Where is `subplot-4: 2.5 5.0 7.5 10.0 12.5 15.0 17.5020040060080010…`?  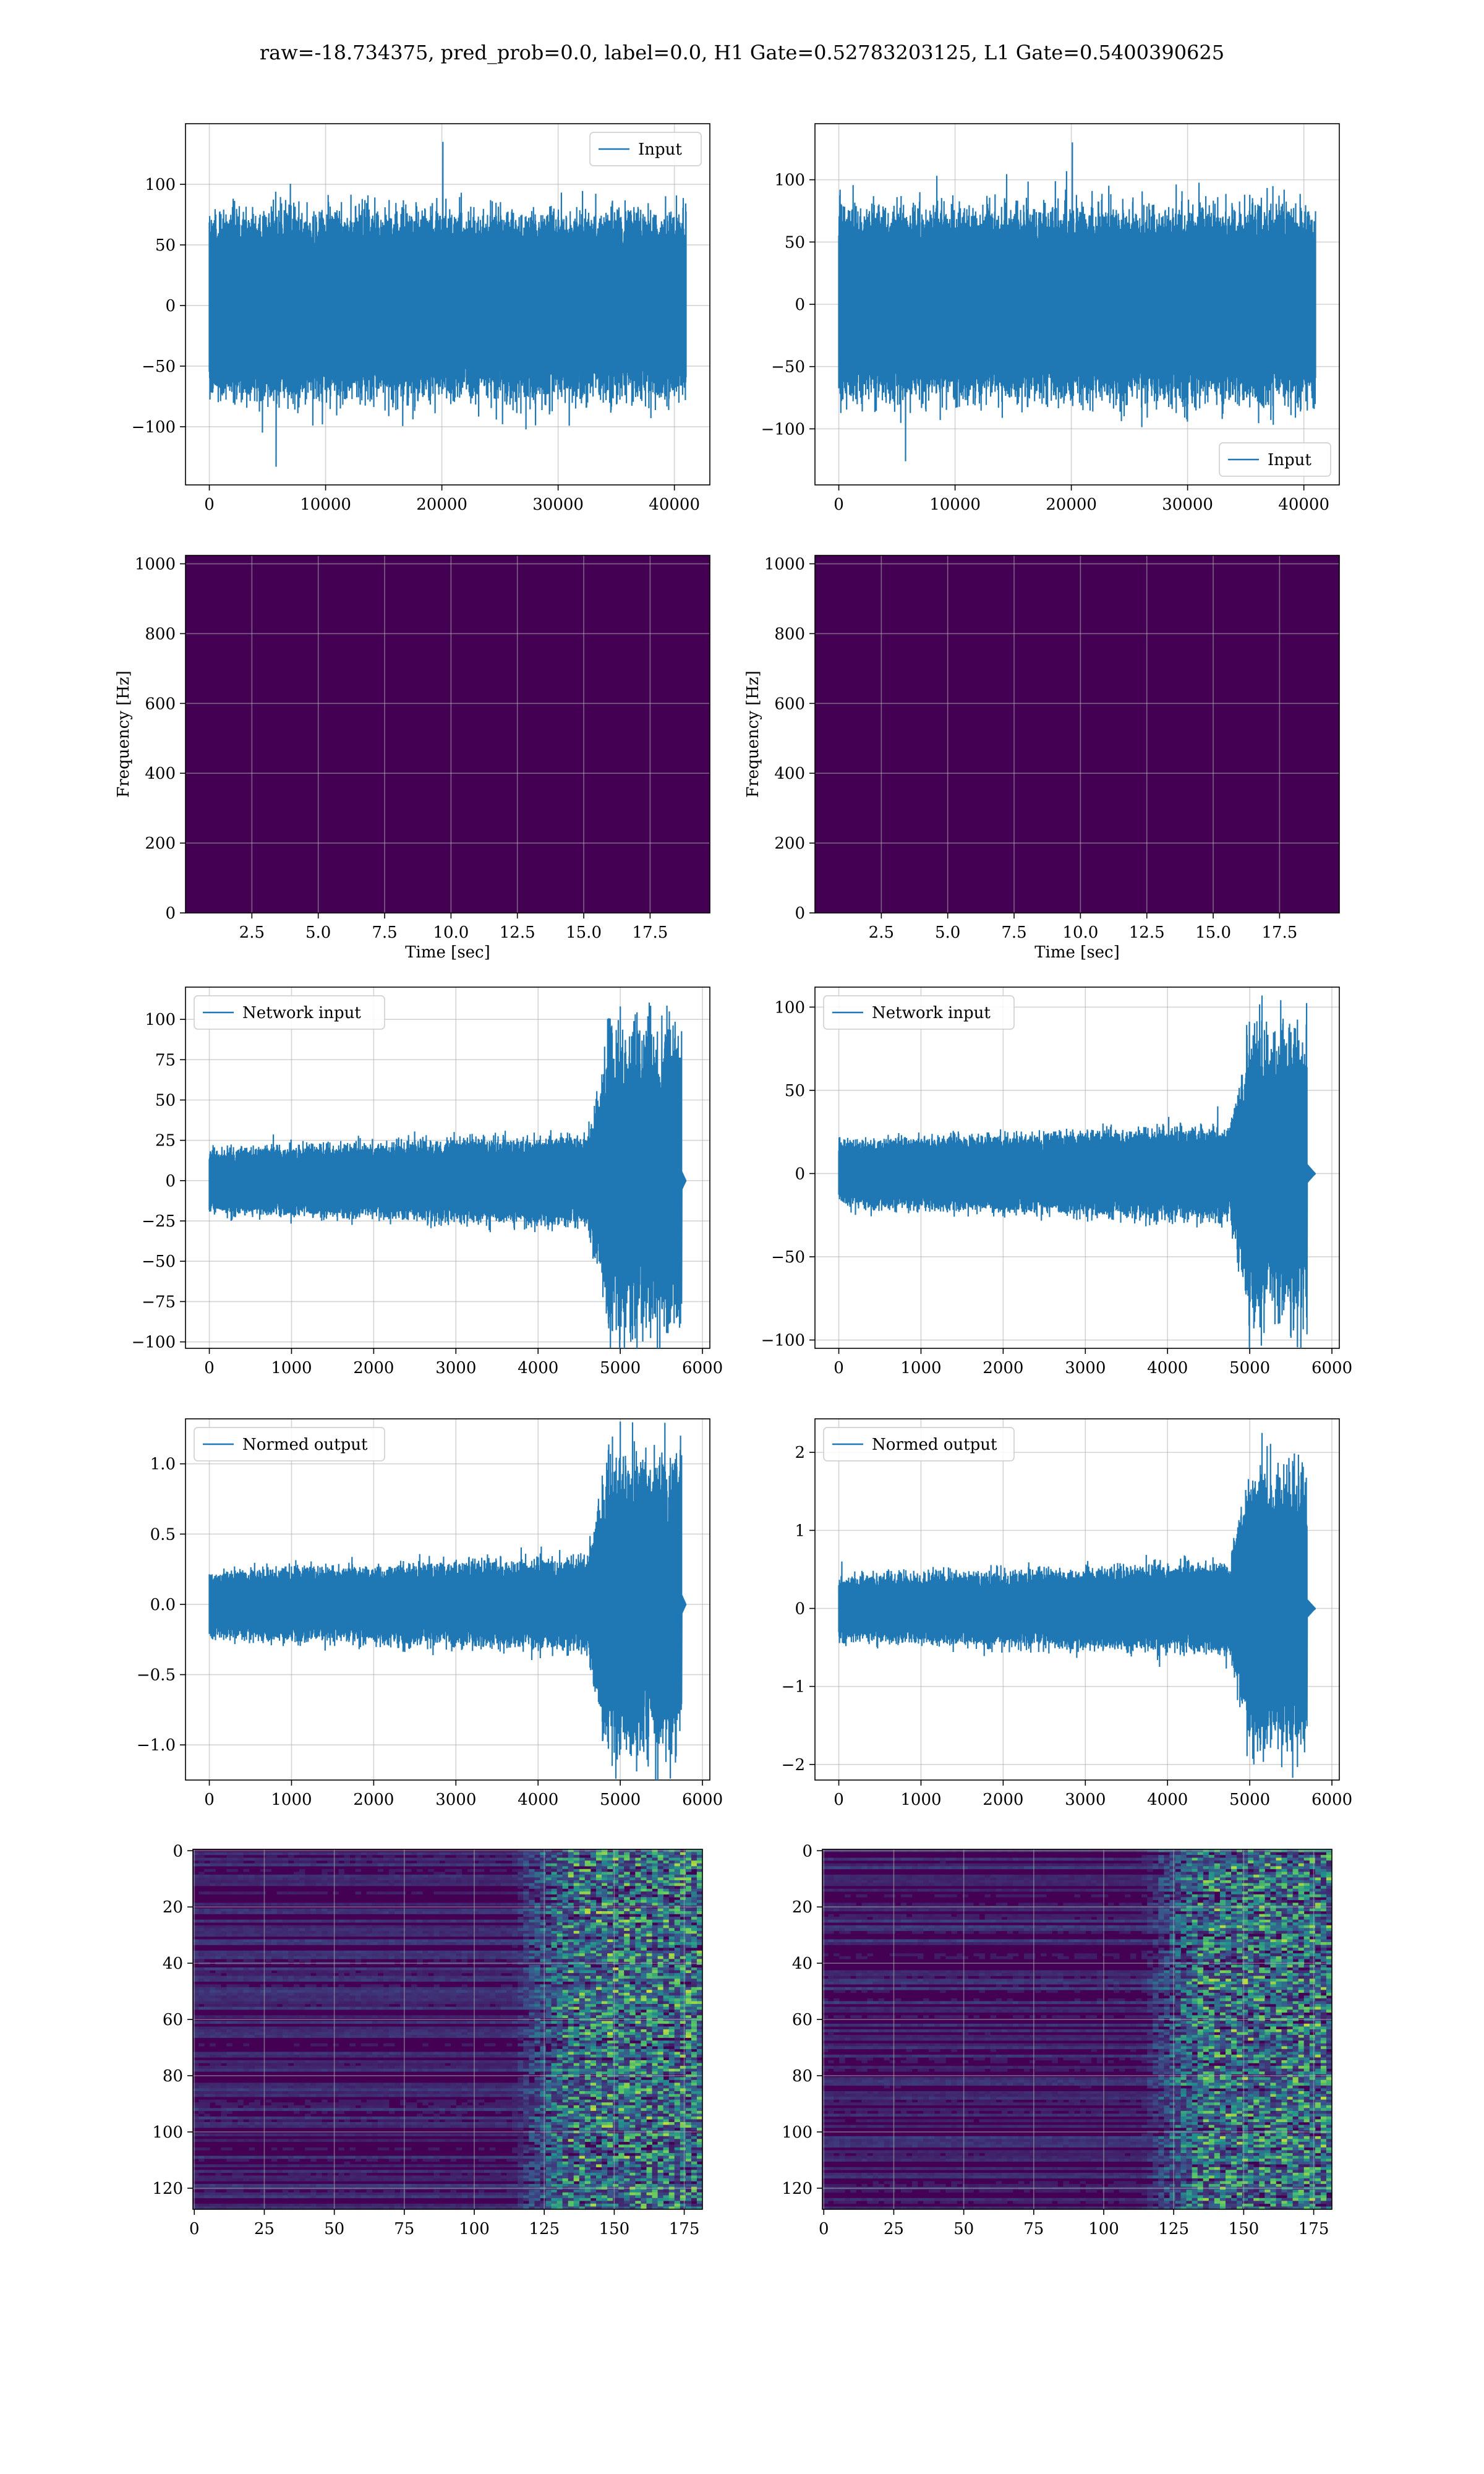 subplot-4: 2.5 5.0 7.5 10.0 12.5 15.0 17.5020040060080010… is located at coordinates (1042, 759).